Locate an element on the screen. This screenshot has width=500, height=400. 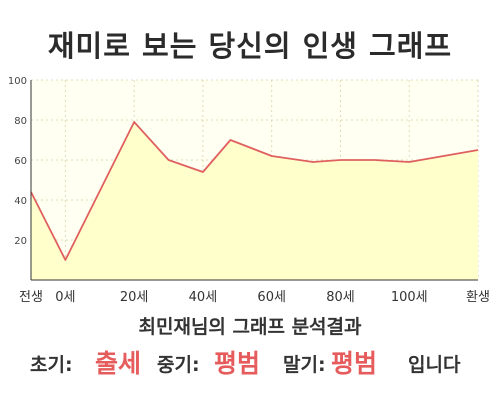
x-tick-label: 40세 is located at coordinates (203, 297).